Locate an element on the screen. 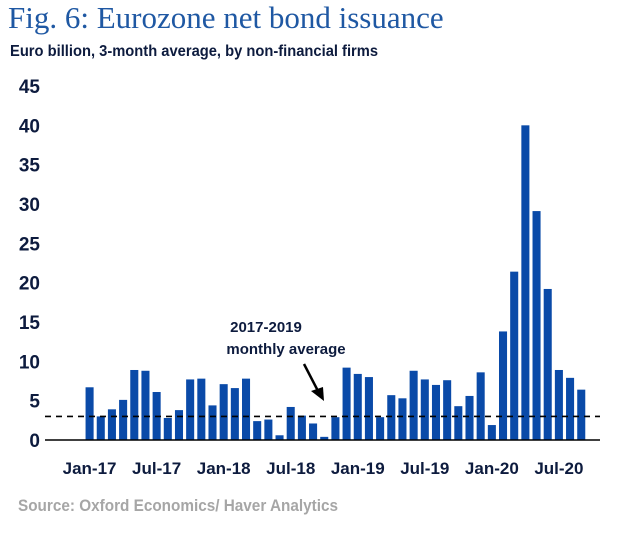  y-tick-label: 45 is located at coordinates (30, 87).